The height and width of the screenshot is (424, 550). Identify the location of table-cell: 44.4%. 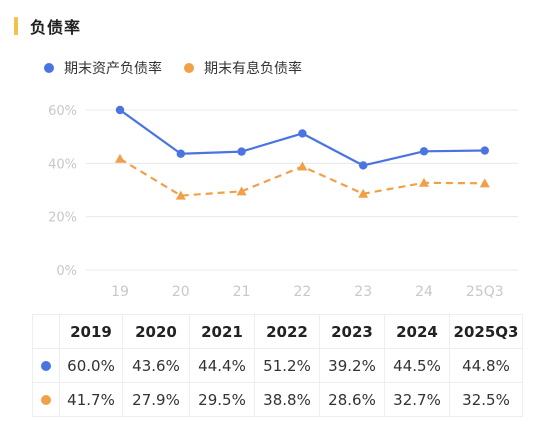
(222, 365).